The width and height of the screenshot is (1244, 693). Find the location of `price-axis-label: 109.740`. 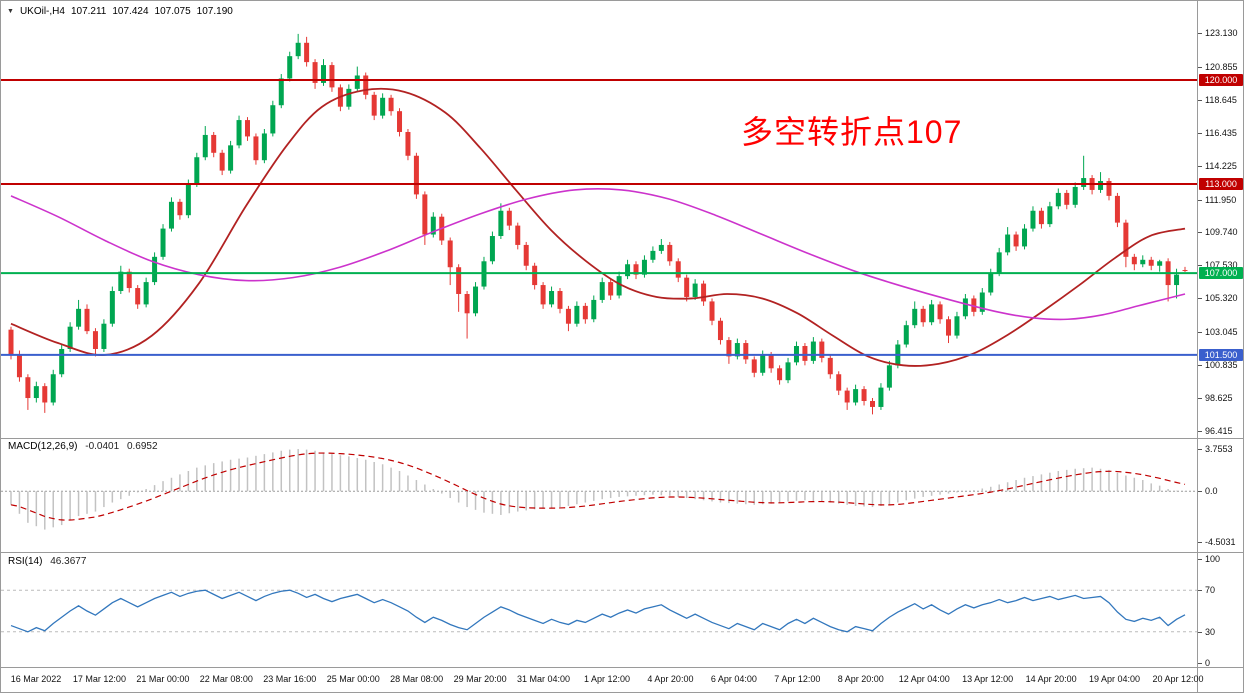

price-axis-label: 109.740 is located at coordinates (1221, 232).